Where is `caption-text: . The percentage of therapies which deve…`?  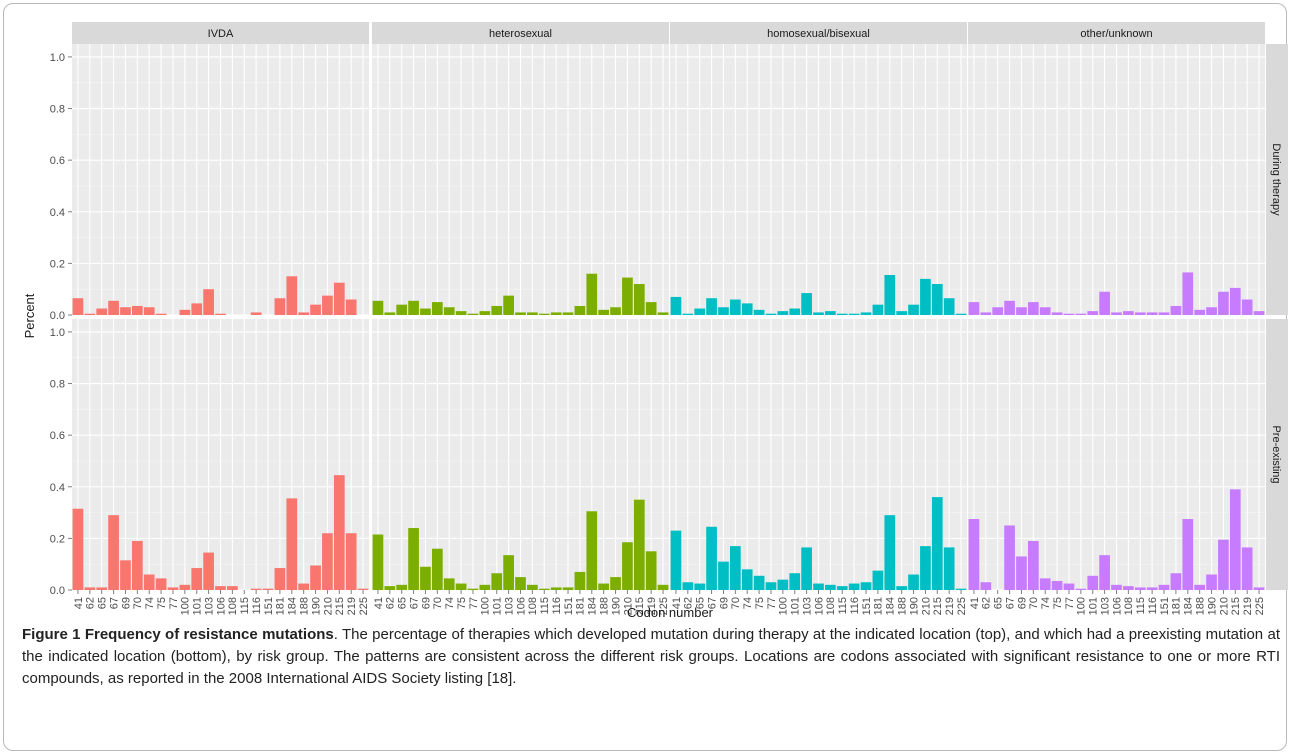 caption-text: . The percentage of therapies which deve… is located at coordinates (651, 656).